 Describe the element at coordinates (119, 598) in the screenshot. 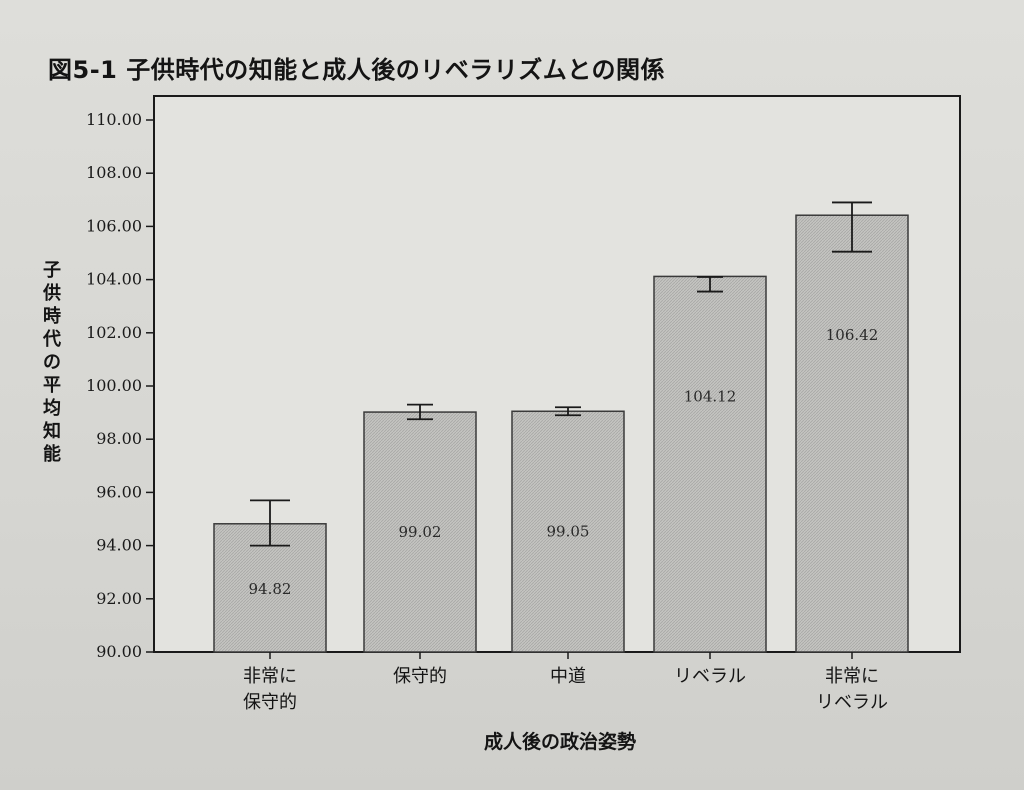

I see `y-tick-label: 92.00` at that location.